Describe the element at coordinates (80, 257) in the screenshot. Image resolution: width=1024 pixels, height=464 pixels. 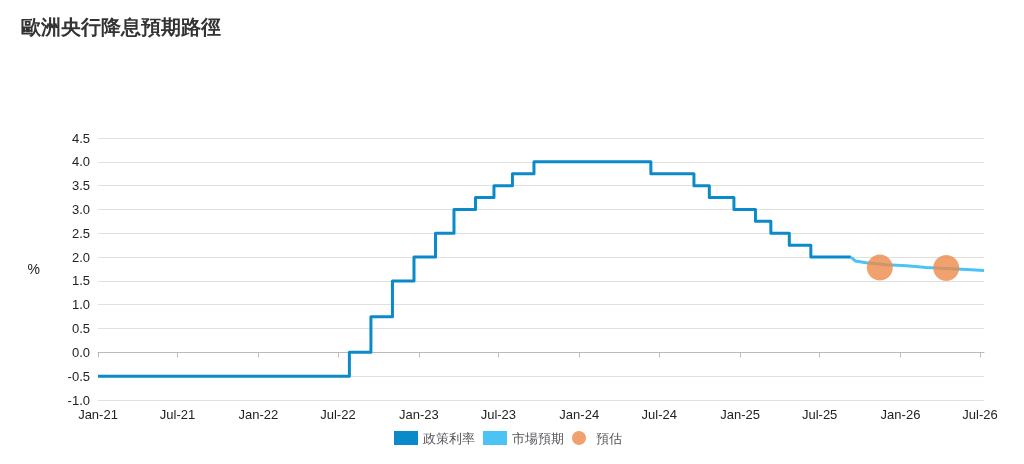
I see `y-tick-label: 2.0` at that location.